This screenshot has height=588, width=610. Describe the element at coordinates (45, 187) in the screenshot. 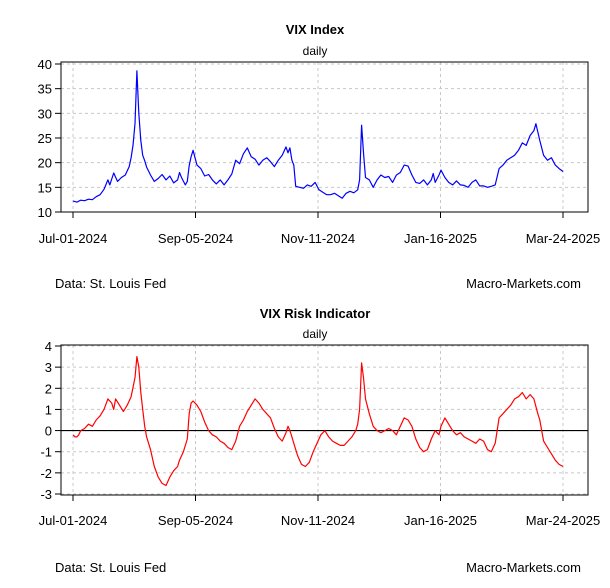

I see `y-tick-label: 15` at that location.